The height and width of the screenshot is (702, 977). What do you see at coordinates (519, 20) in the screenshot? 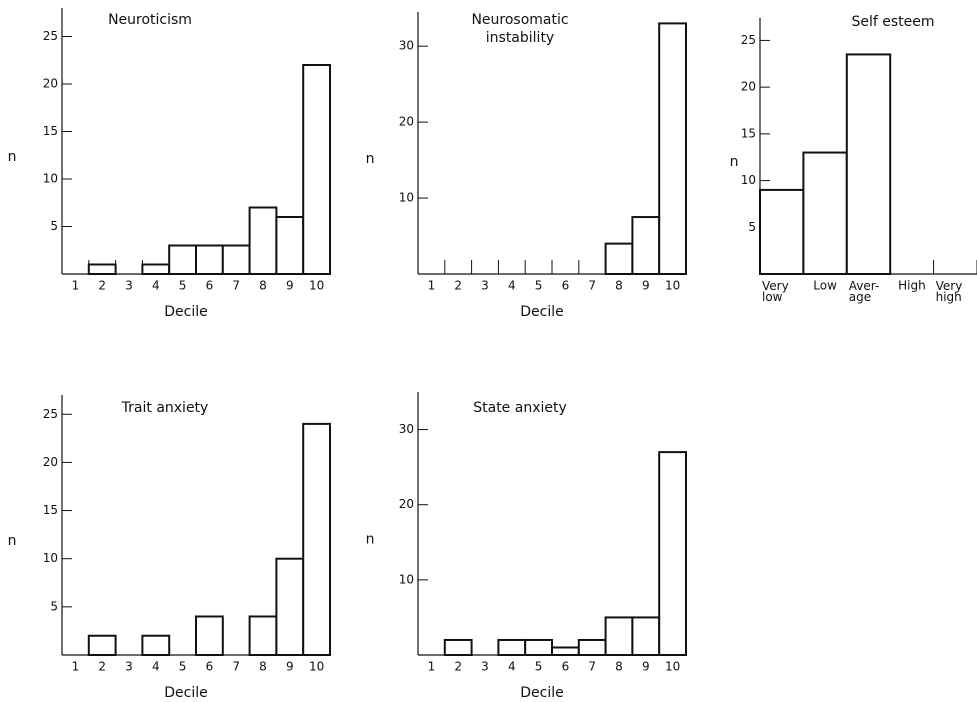
I see `chart-title-line: Neurosomatic` at bounding box center [519, 20].